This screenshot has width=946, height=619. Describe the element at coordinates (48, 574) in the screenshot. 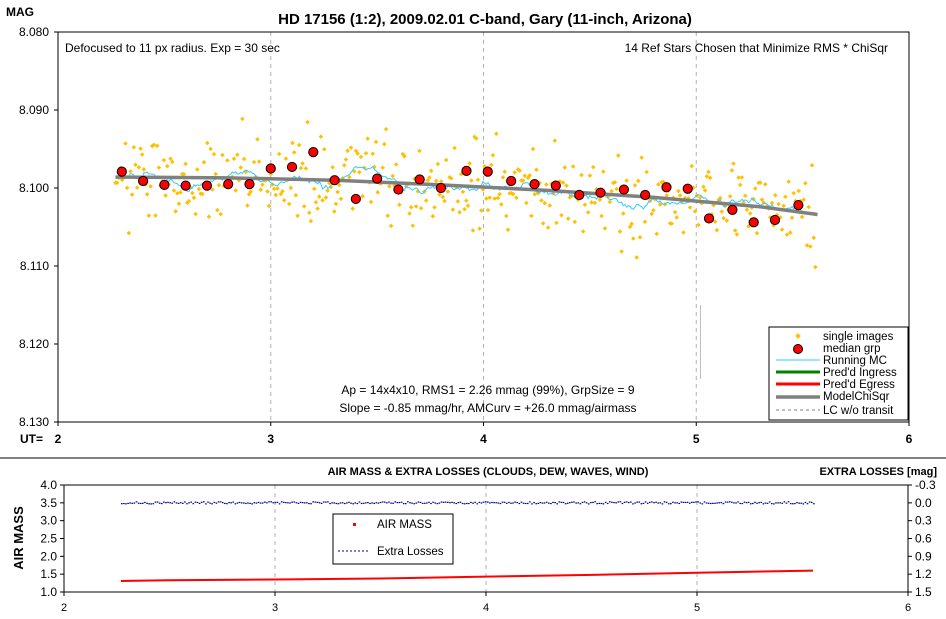

I see `bottom-y-tick-label: 1.5` at that location.